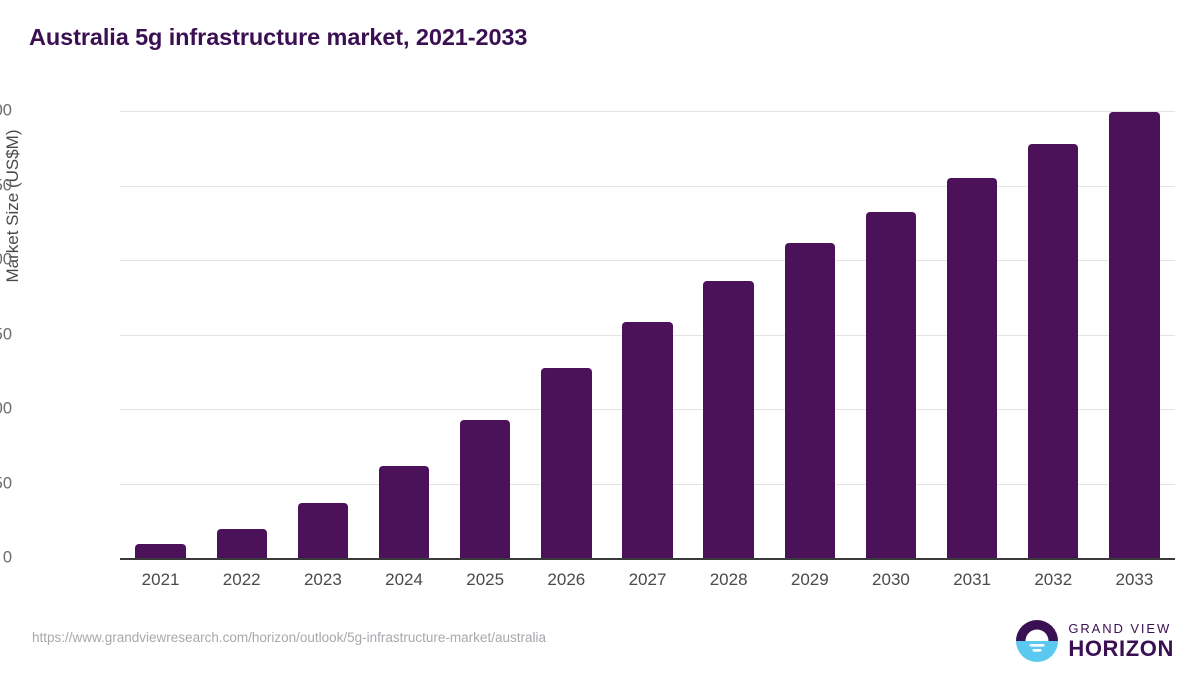 The height and width of the screenshot is (675, 1200). Describe the element at coordinates (6, 408) in the screenshot. I see `y-axis-tick-label: 500` at that location.